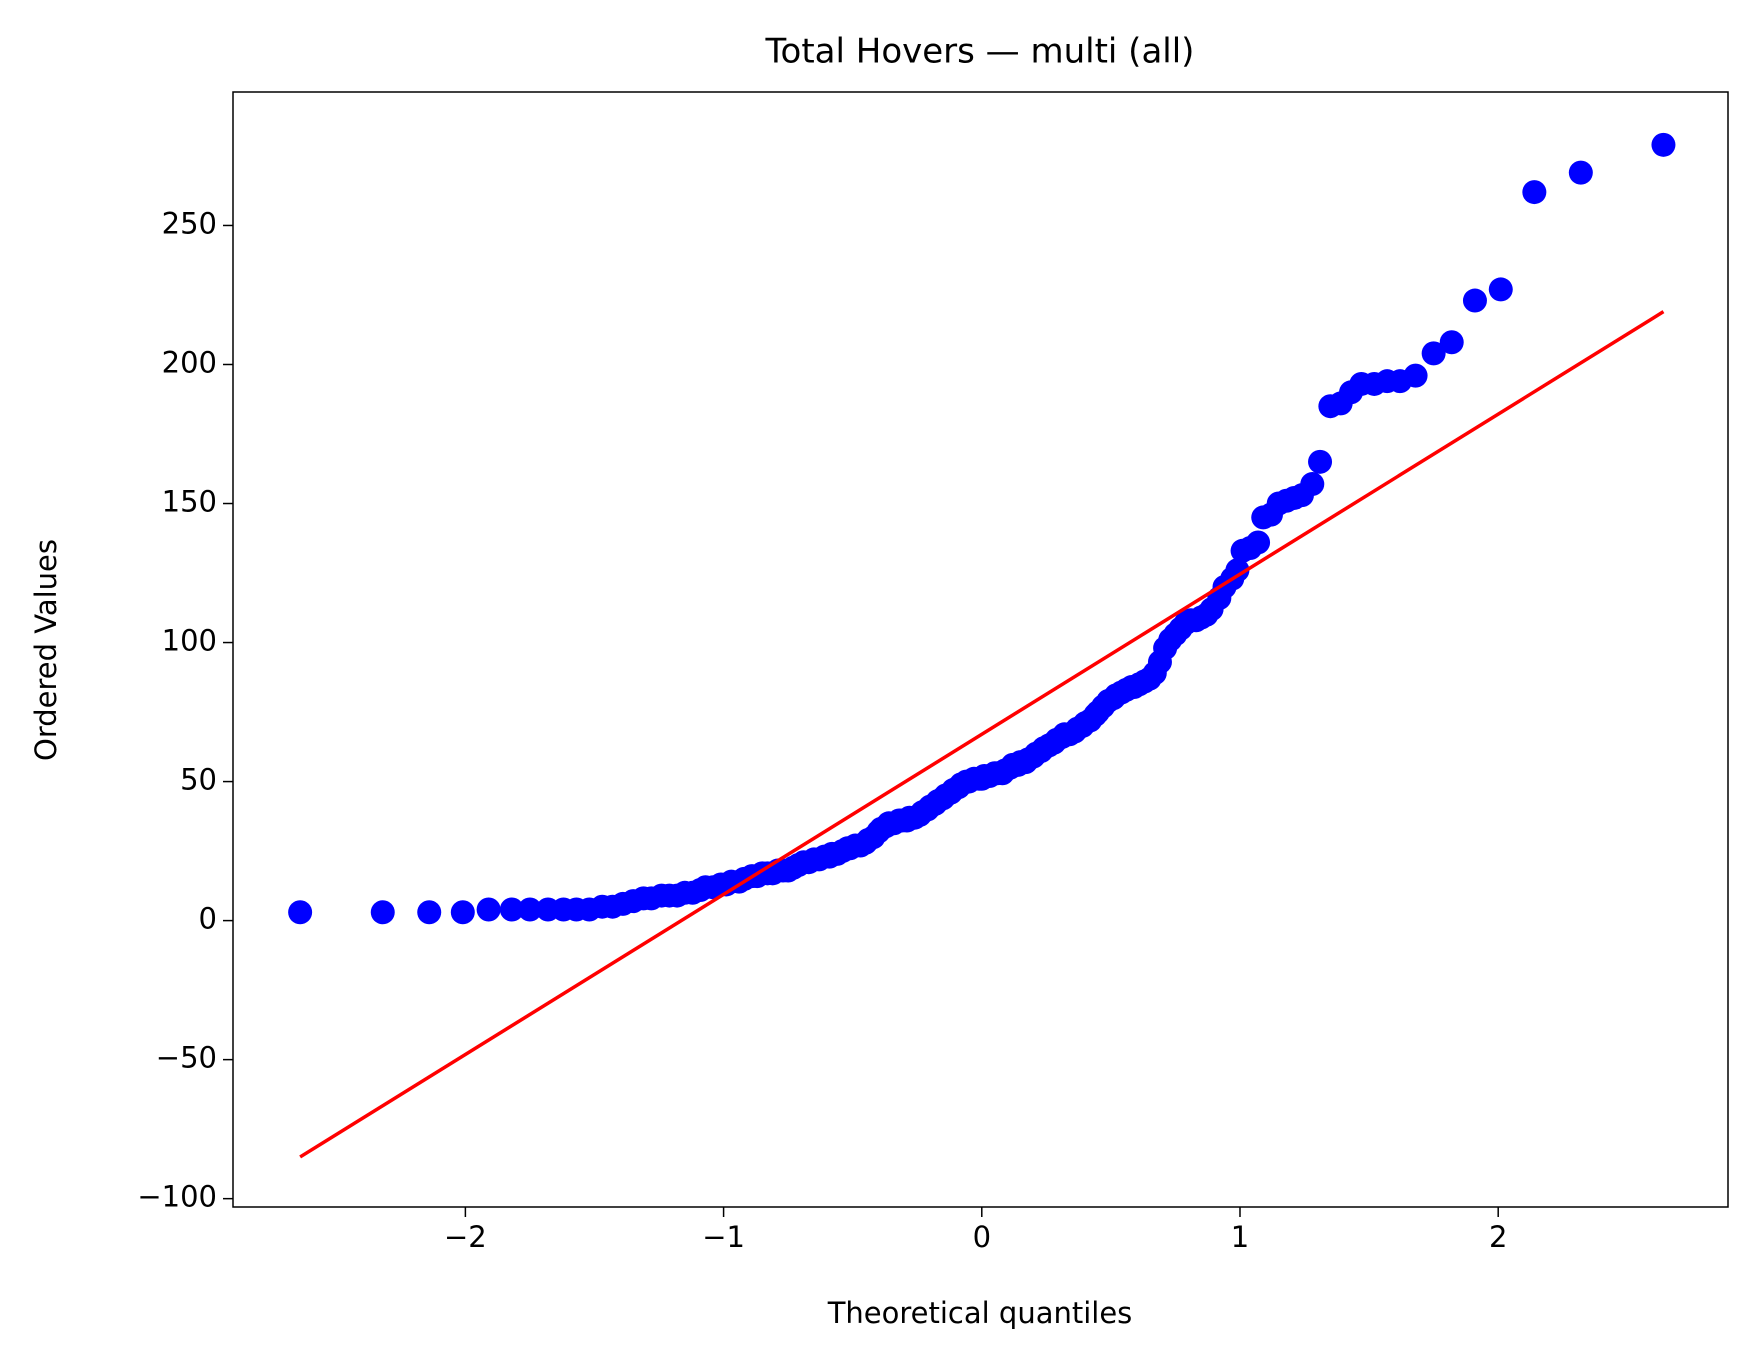  I want to click on y-tick-label: 50, so click(198, 780).